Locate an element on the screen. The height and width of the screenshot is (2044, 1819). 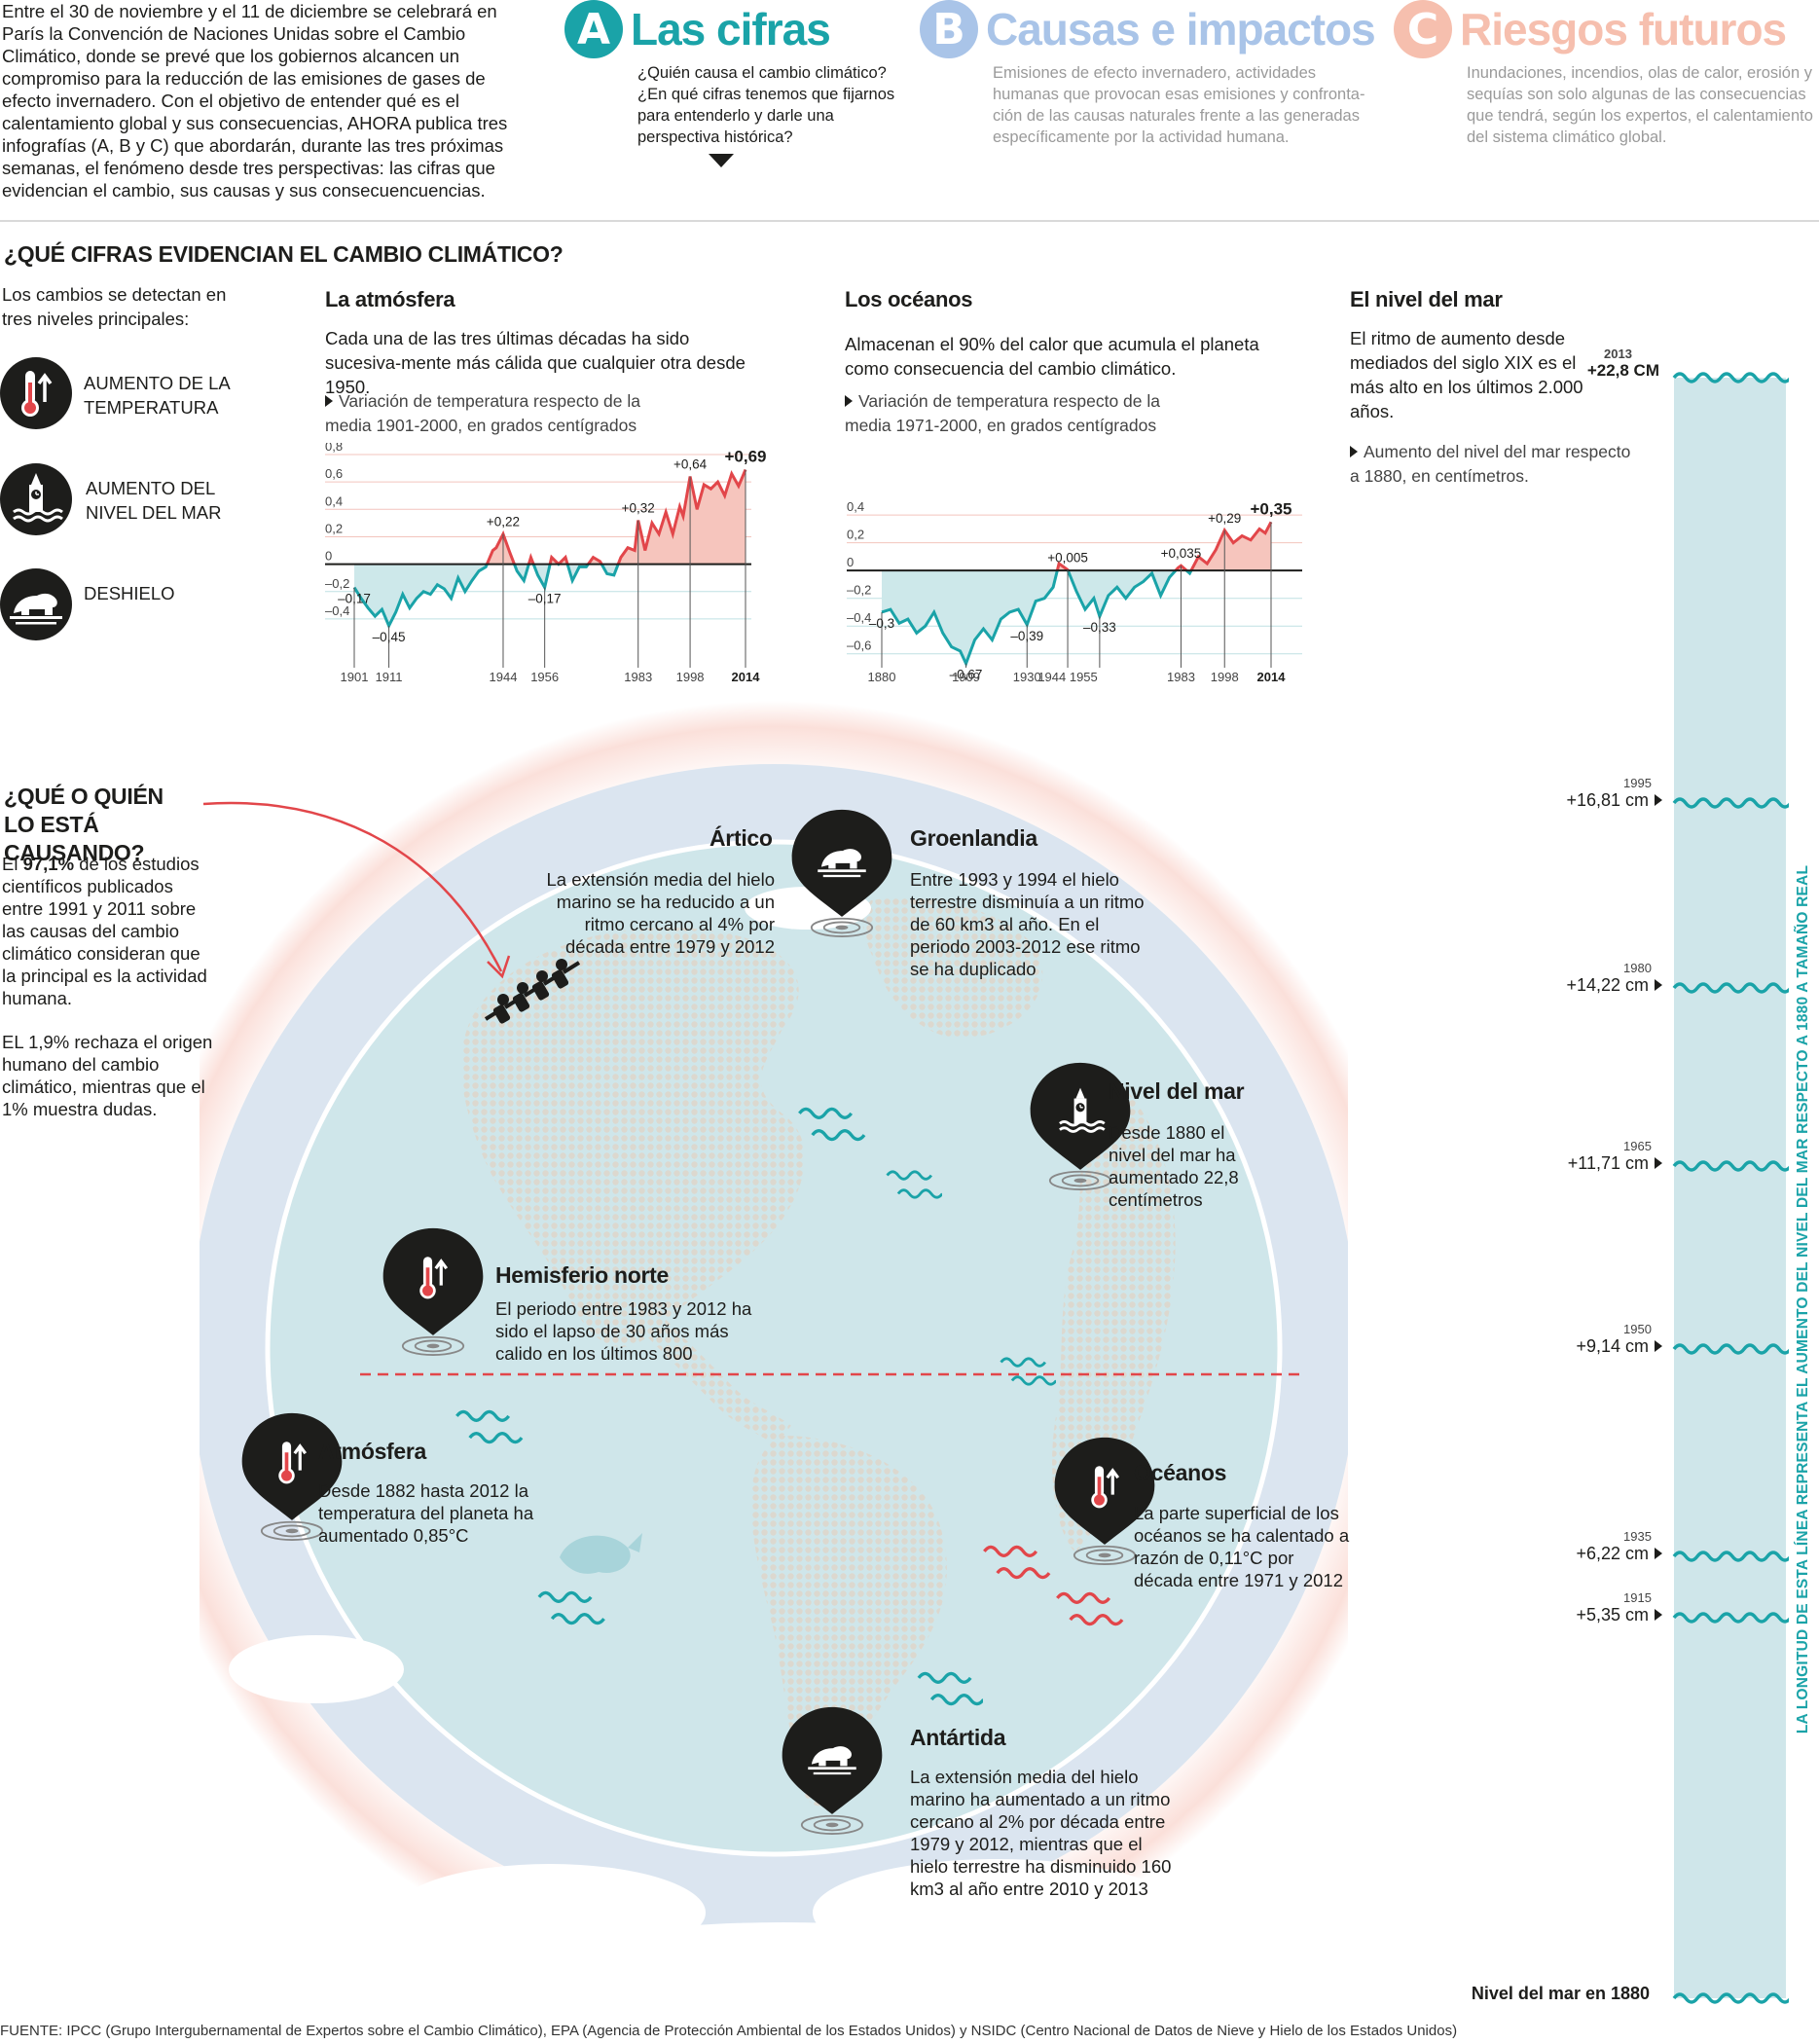
thermometer-icon is located at coordinates (36, 393).